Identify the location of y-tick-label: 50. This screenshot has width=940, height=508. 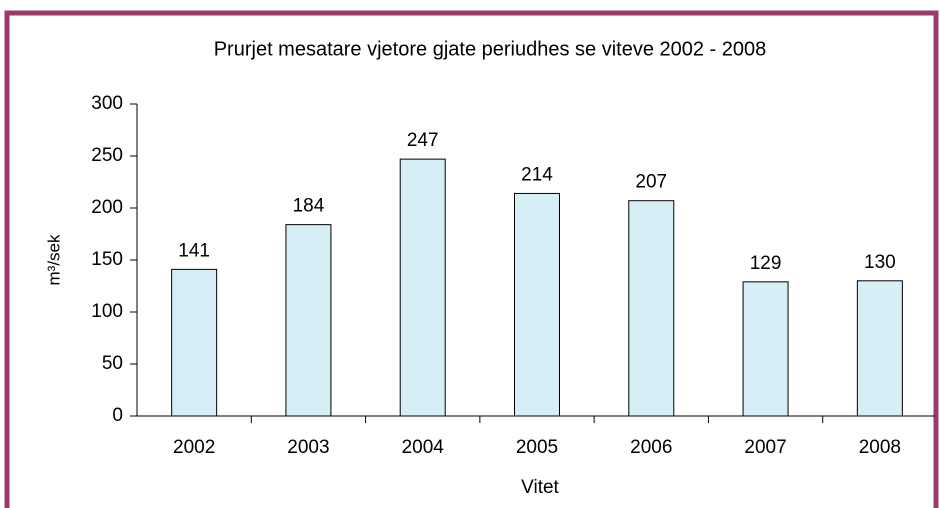
(112, 363).